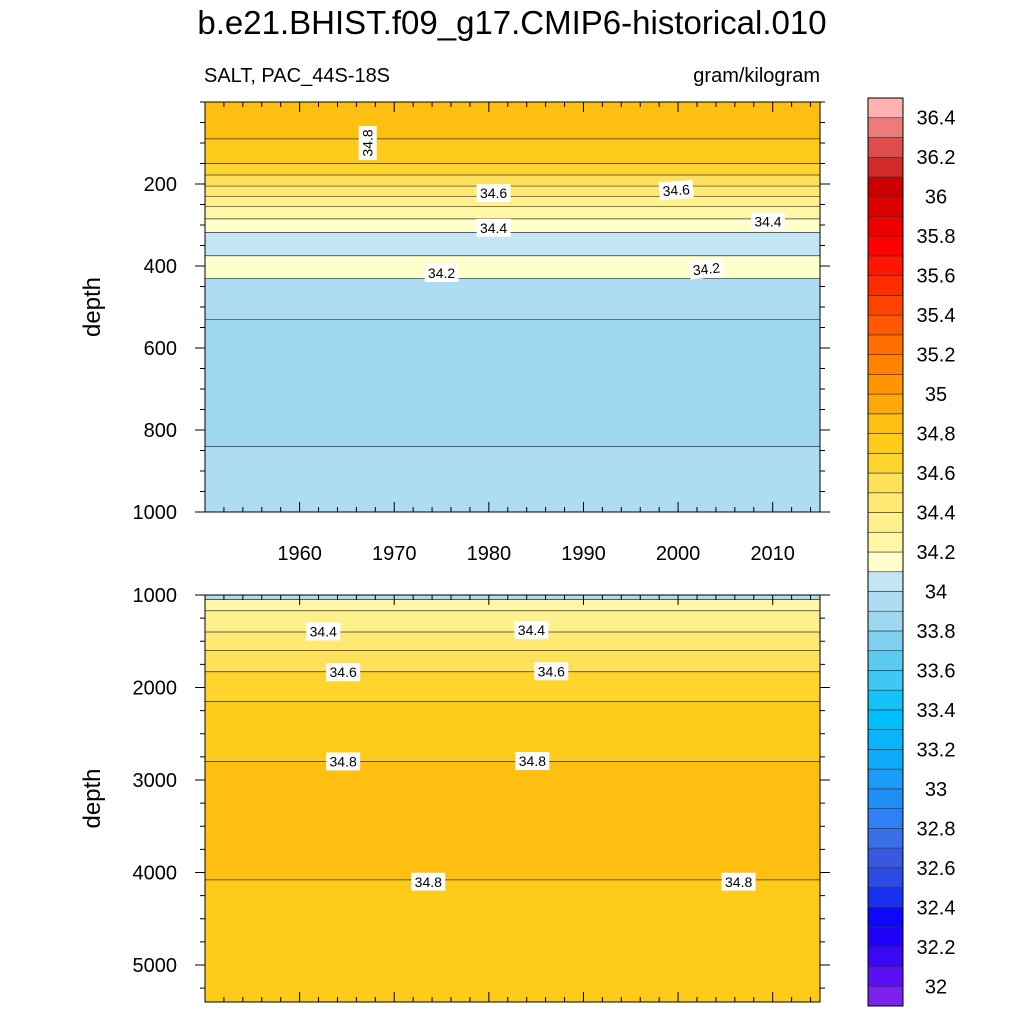  I want to click on colorbar-label: 33, so click(936, 790).